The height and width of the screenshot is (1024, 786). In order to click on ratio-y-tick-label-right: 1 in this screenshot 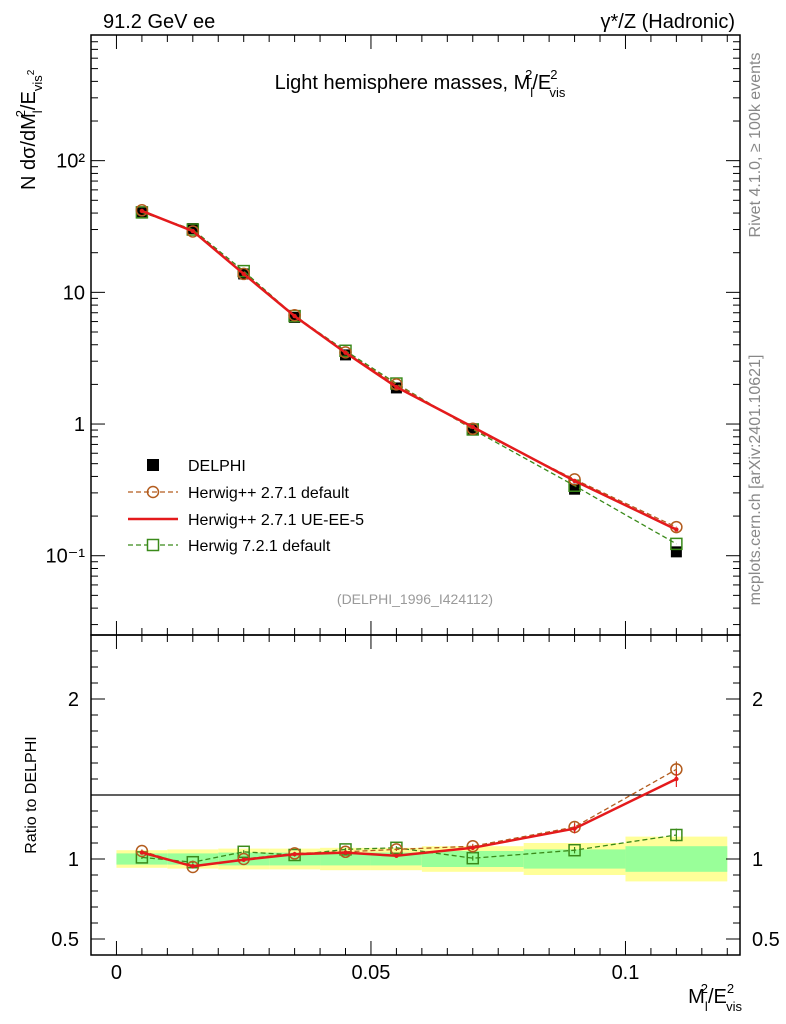, I will do `click(757, 860)`.